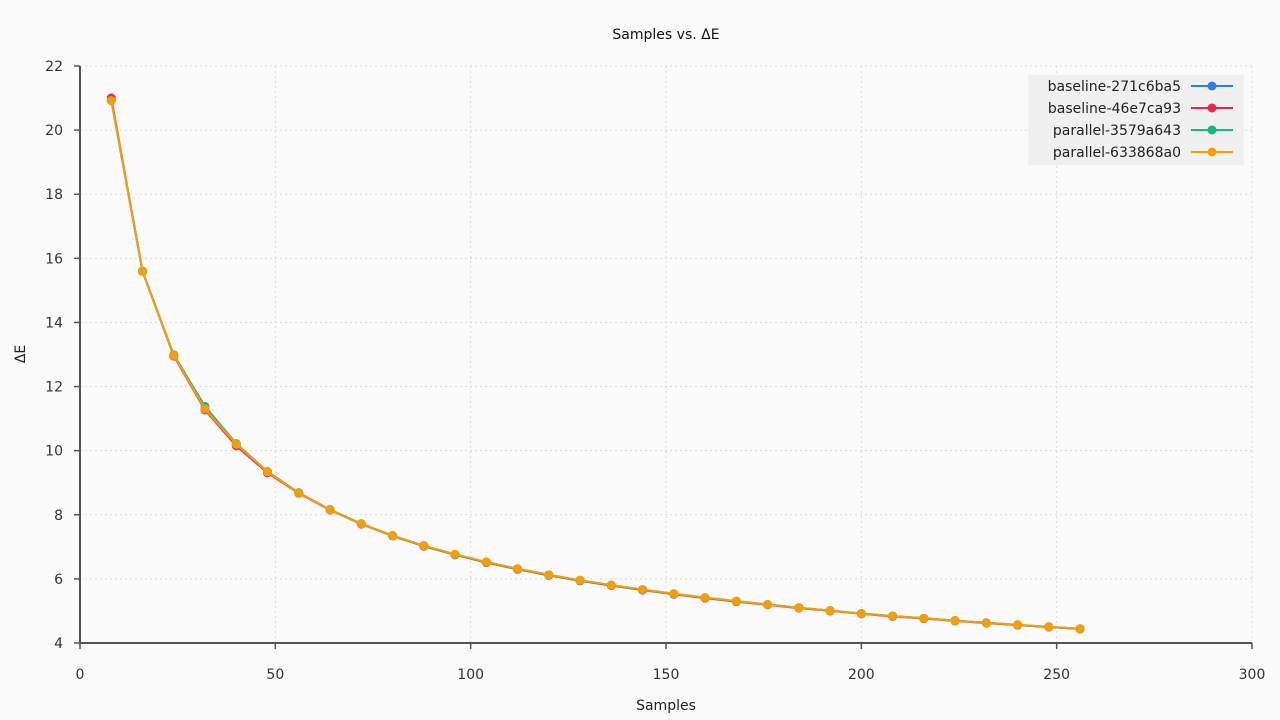 This screenshot has width=1280, height=720. What do you see at coordinates (666, 675) in the screenshot?
I see `x-tick-label: 150` at bounding box center [666, 675].